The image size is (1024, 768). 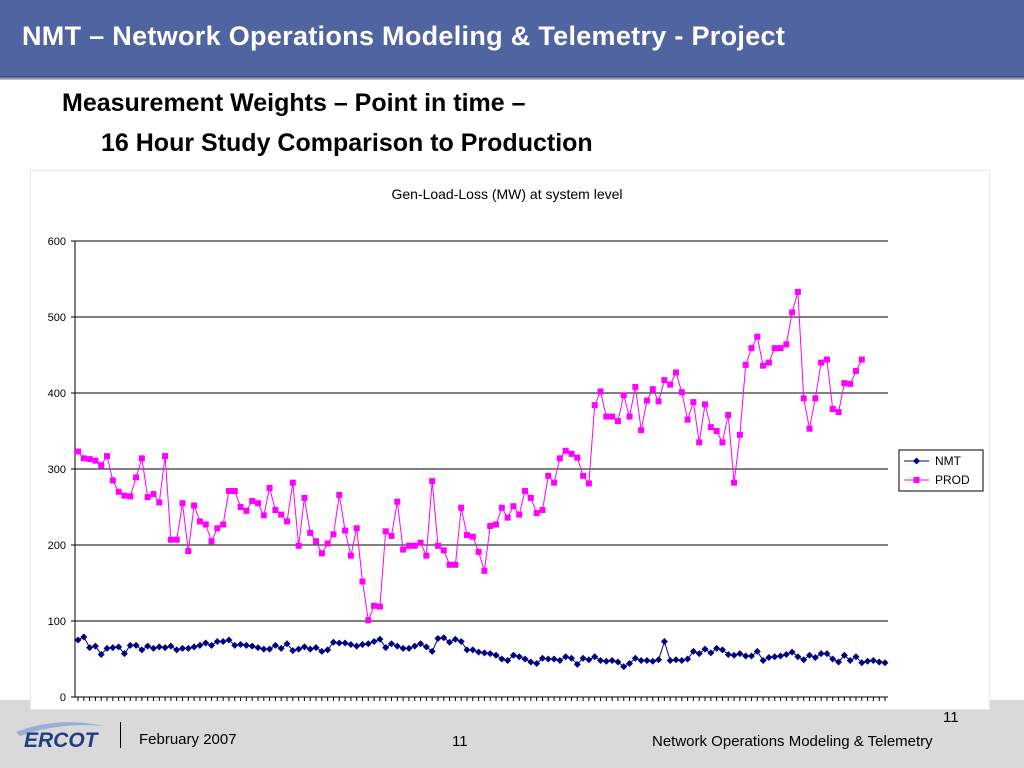 What do you see at coordinates (792, 741) in the screenshot?
I see `footer-organization: Network Operations Modeling & Telemetry` at bounding box center [792, 741].